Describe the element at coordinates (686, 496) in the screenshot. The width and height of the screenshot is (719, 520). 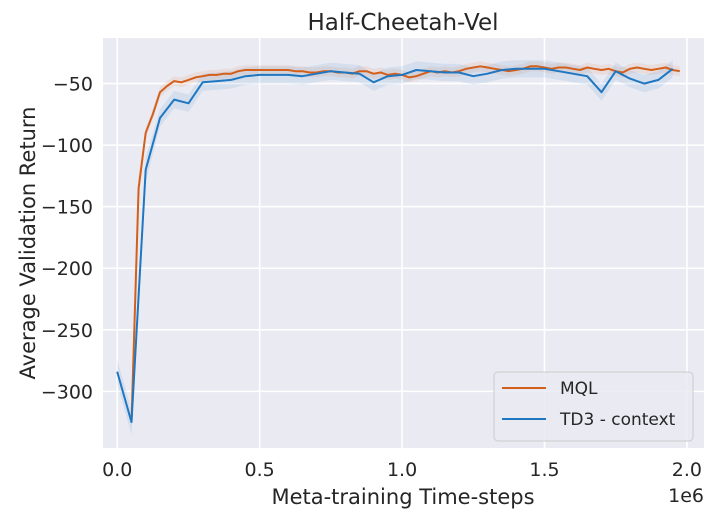
I see `x-offset-text: 1e6` at that location.